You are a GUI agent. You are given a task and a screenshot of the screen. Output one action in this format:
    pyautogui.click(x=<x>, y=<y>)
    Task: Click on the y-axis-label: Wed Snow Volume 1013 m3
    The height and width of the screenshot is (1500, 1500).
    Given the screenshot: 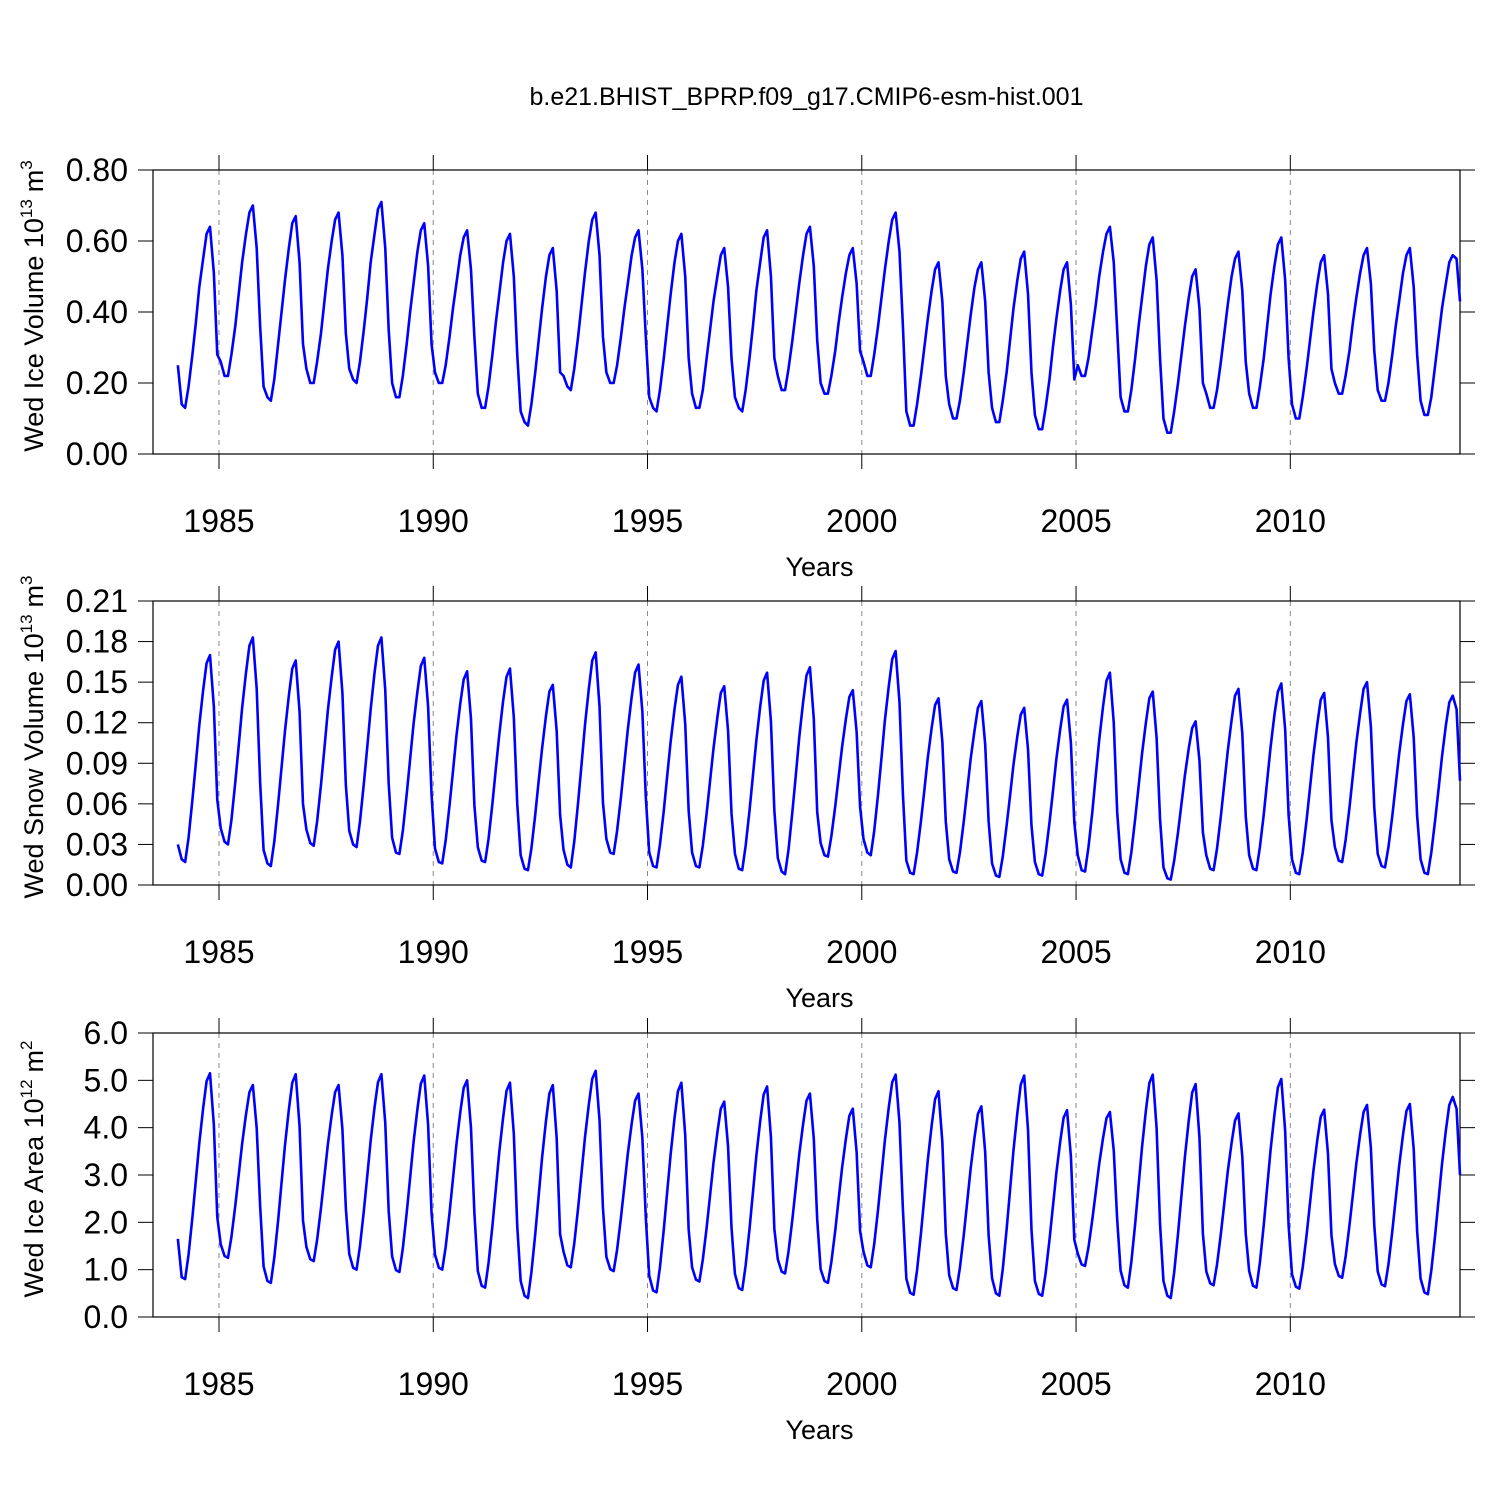 What is the action you would take?
    pyautogui.click(x=33, y=736)
    